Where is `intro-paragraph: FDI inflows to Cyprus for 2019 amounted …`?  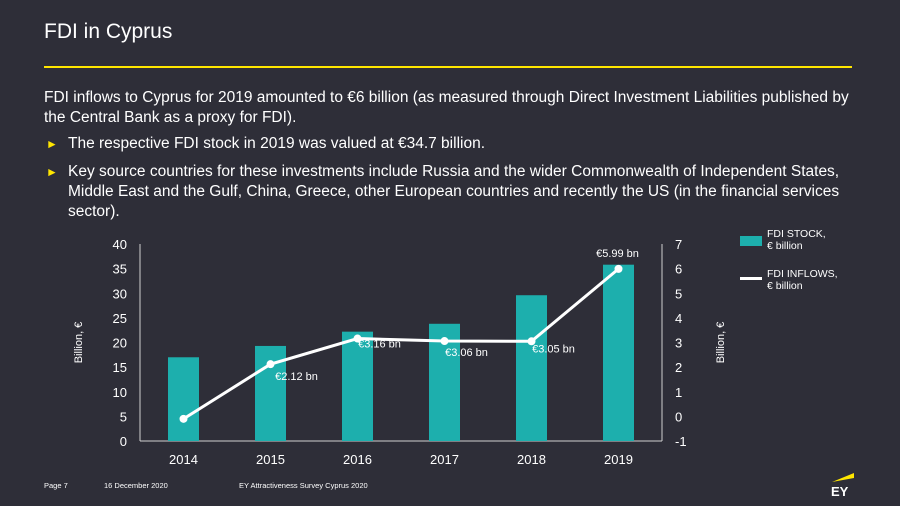
intro-paragraph: FDI inflows to Cyprus for 2019 amounted … is located at coordinates (446, 107).